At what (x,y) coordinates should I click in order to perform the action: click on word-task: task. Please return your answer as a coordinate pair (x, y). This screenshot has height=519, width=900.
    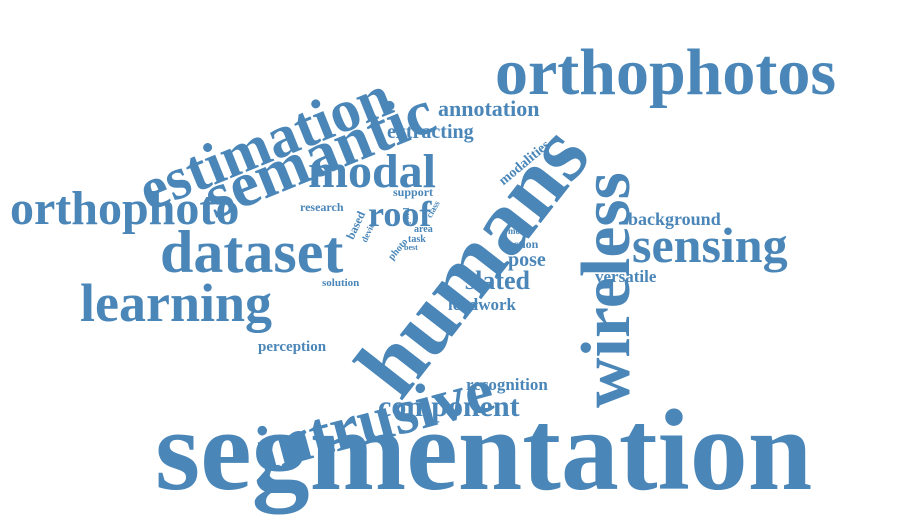
    Looking at the image, I should click on (417, 239).